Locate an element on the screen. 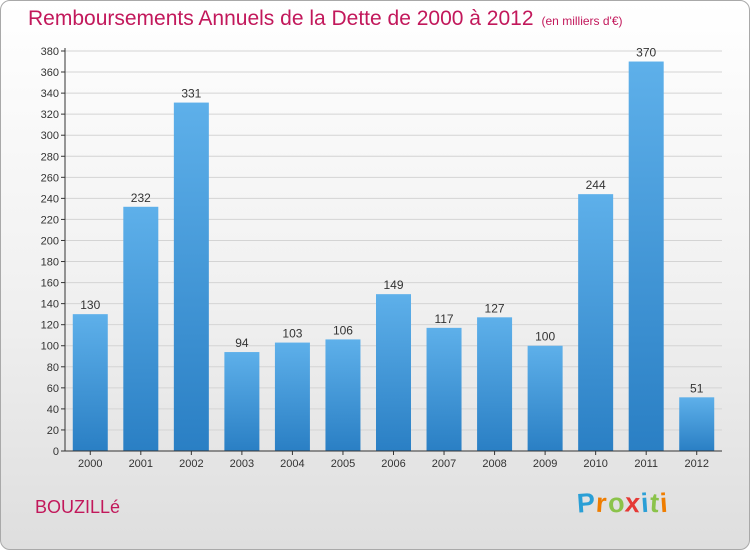  y-tick-label: 0 is located at coordinates (56, 452).